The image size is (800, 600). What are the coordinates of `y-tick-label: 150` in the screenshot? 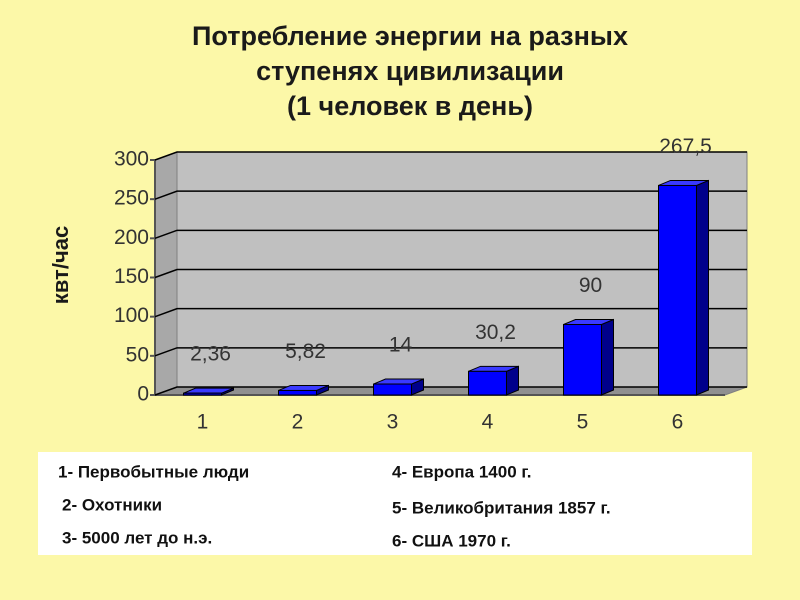 It's located at (131, 276).